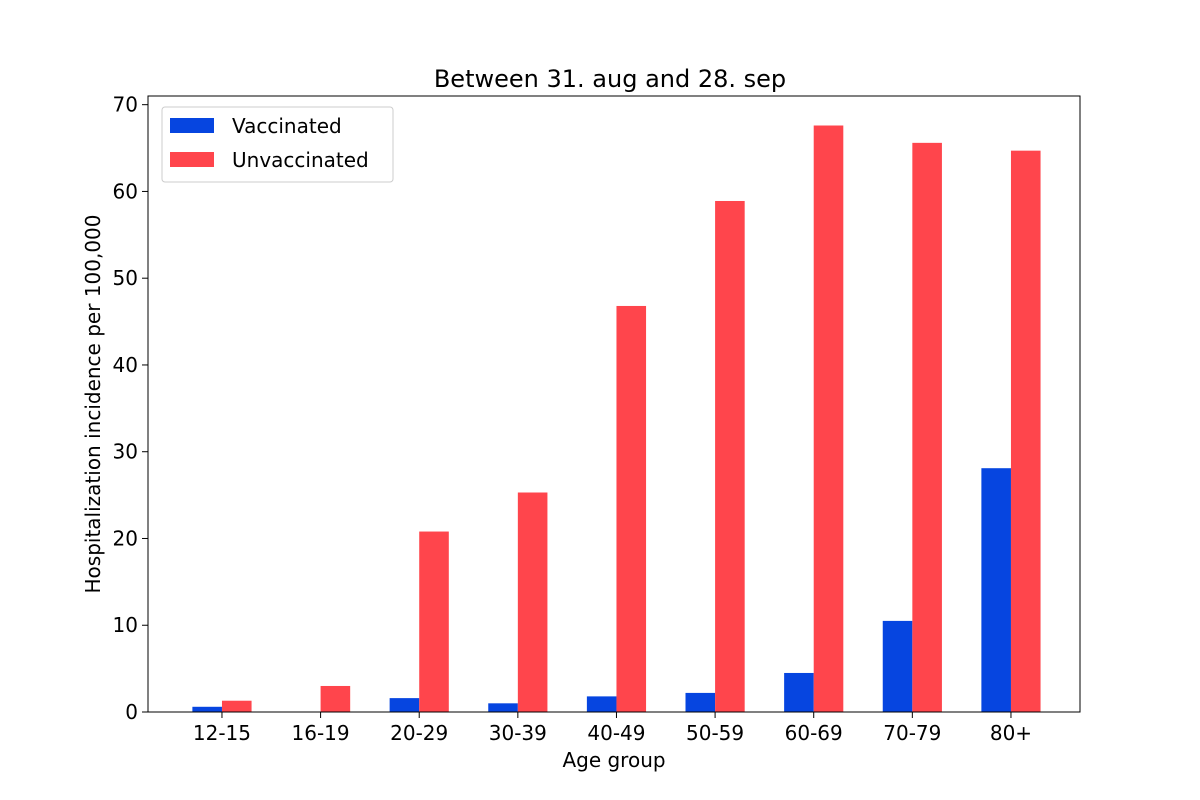  Describe the element at coordinates (616, 733) in the screenshot. I see `x-tick-label: 40-49` at that location.